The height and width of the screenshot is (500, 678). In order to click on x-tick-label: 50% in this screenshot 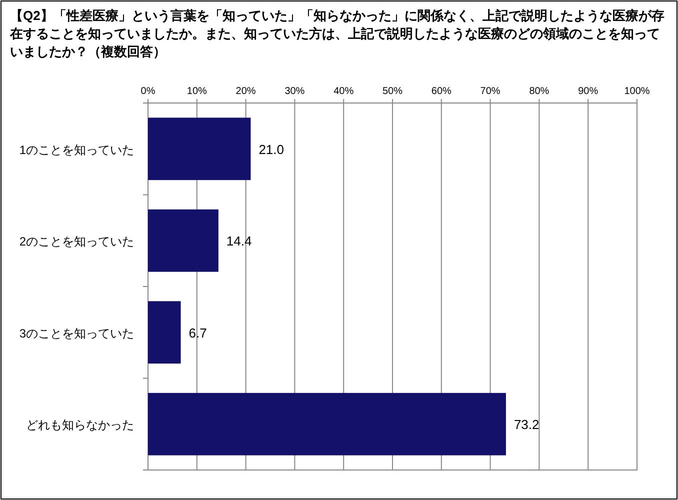, I will do `click(392, 91)`.